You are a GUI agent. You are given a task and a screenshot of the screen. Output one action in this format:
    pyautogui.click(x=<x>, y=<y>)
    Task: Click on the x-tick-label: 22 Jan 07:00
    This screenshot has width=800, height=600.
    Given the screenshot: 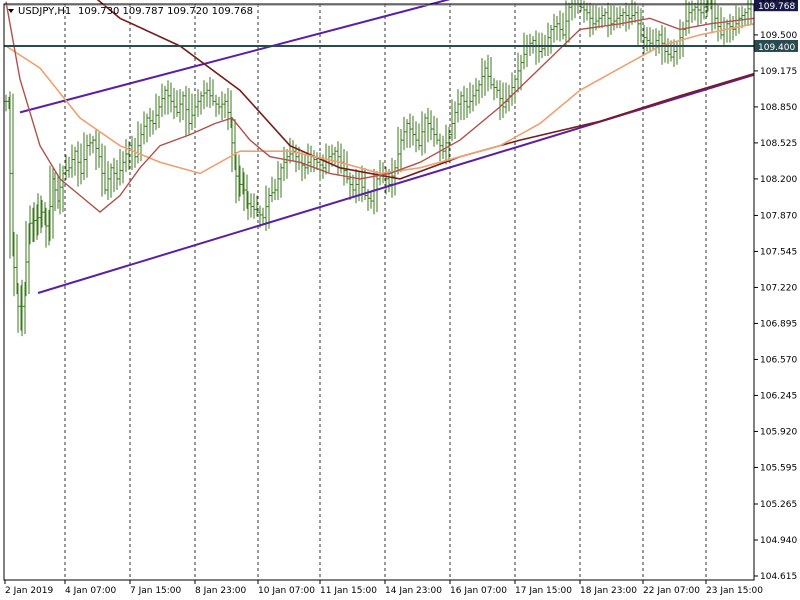 What is the action you would take?
    pyautogui.click(x=671, y=591)
    